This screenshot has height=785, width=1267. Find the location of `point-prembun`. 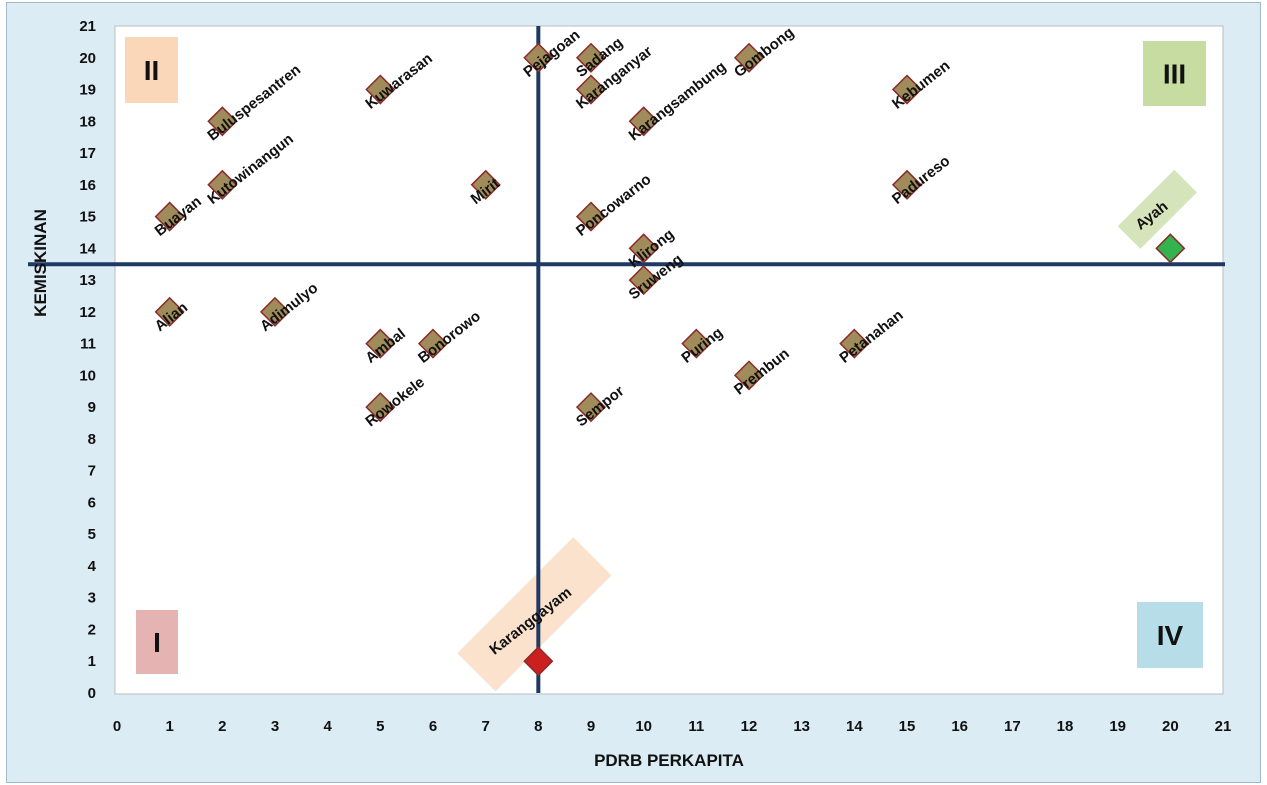

point-prembun is located at coordinates (749, 375).